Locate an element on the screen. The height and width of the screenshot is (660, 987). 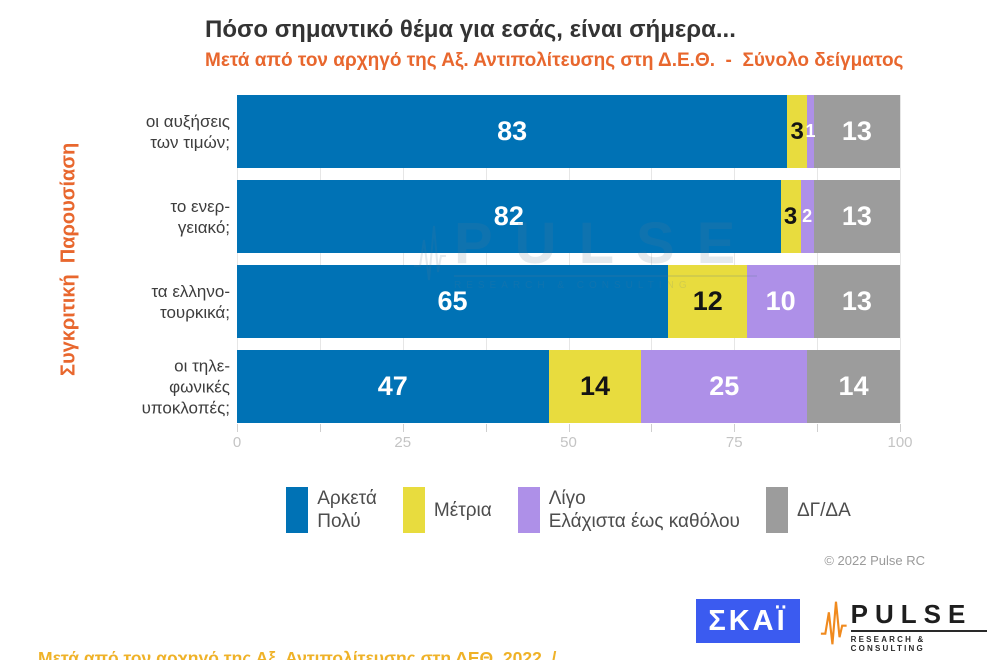
pulse-logo: PULSE RESEARCH & CONSULTING is located at coordinates (903, 623).